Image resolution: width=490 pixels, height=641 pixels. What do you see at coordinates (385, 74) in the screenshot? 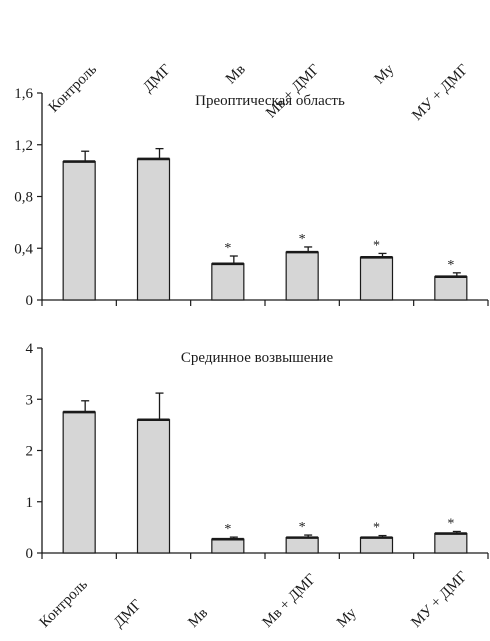
I see `top-category-label: Му` at bounding box center [385, 74].